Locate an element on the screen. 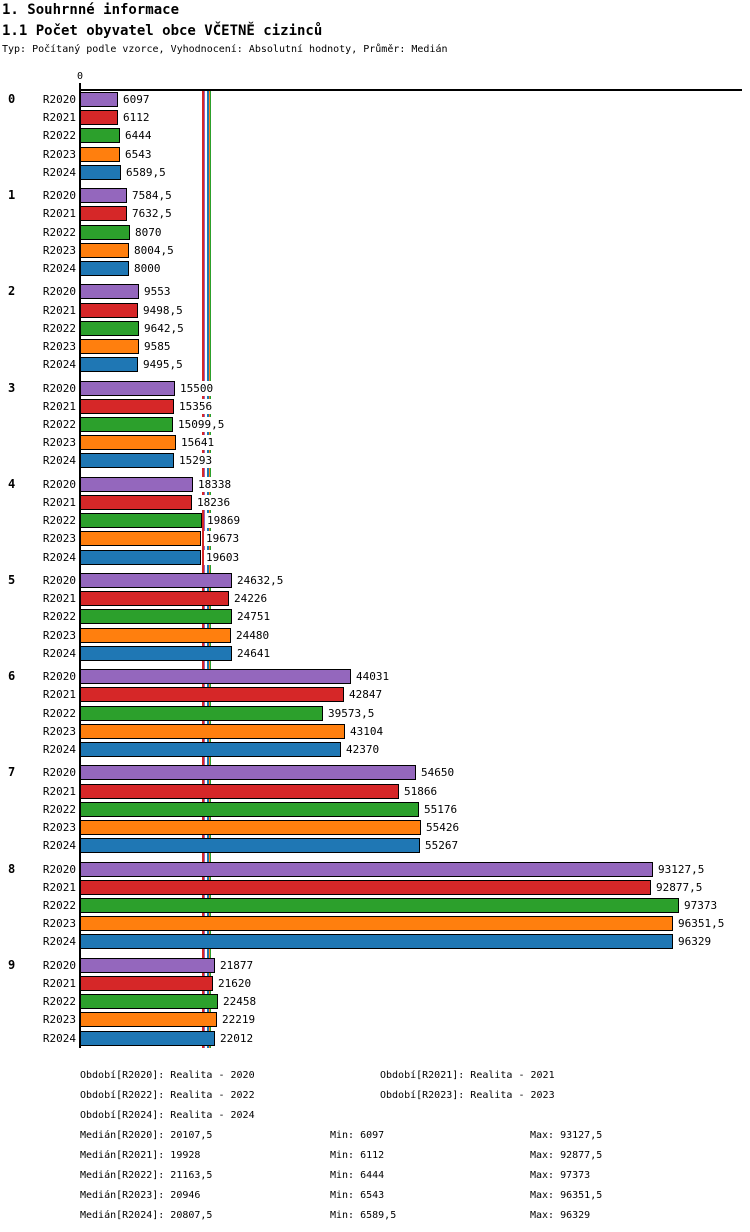 The width and height of the screenshot is (750, 1232). bar-8-R2024 is located at coordinates (376, 942).